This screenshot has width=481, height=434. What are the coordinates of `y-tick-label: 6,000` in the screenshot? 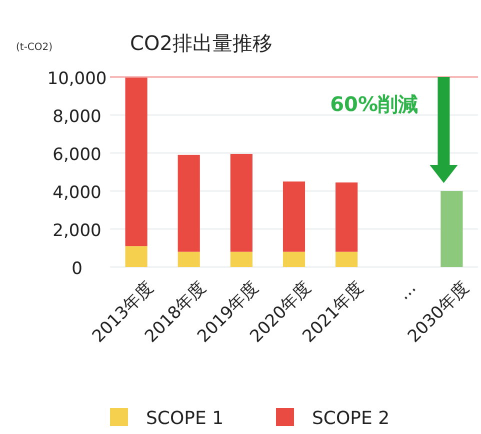 It's located at (77, 155).